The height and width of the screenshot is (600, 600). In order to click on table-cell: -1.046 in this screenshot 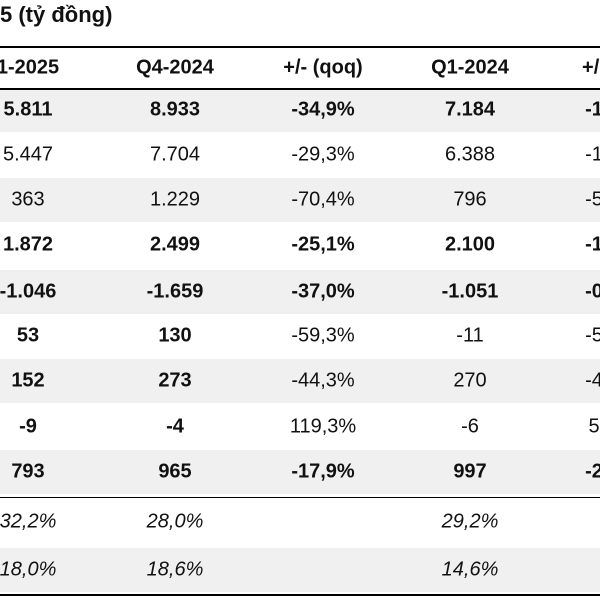, I will do `click(28, 291)`.